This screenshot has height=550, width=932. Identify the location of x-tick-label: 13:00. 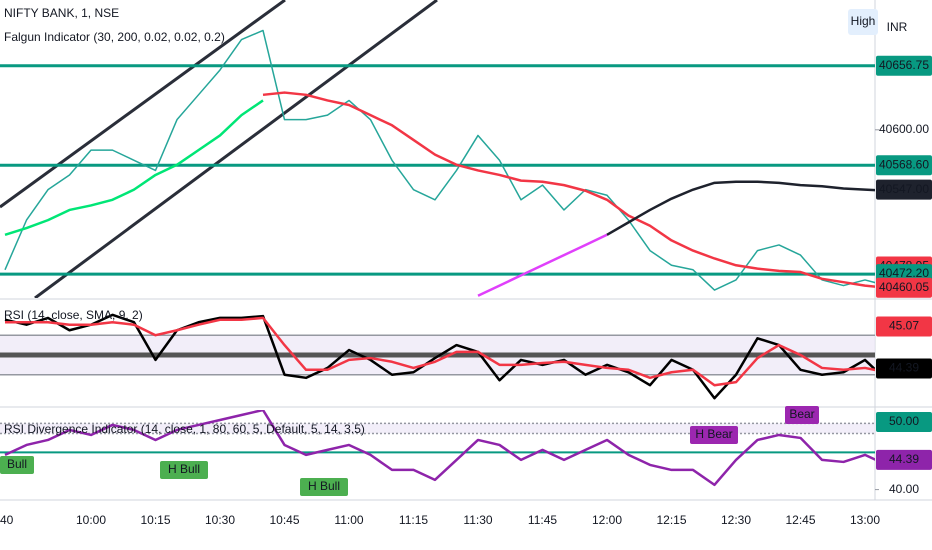
(865, 520).